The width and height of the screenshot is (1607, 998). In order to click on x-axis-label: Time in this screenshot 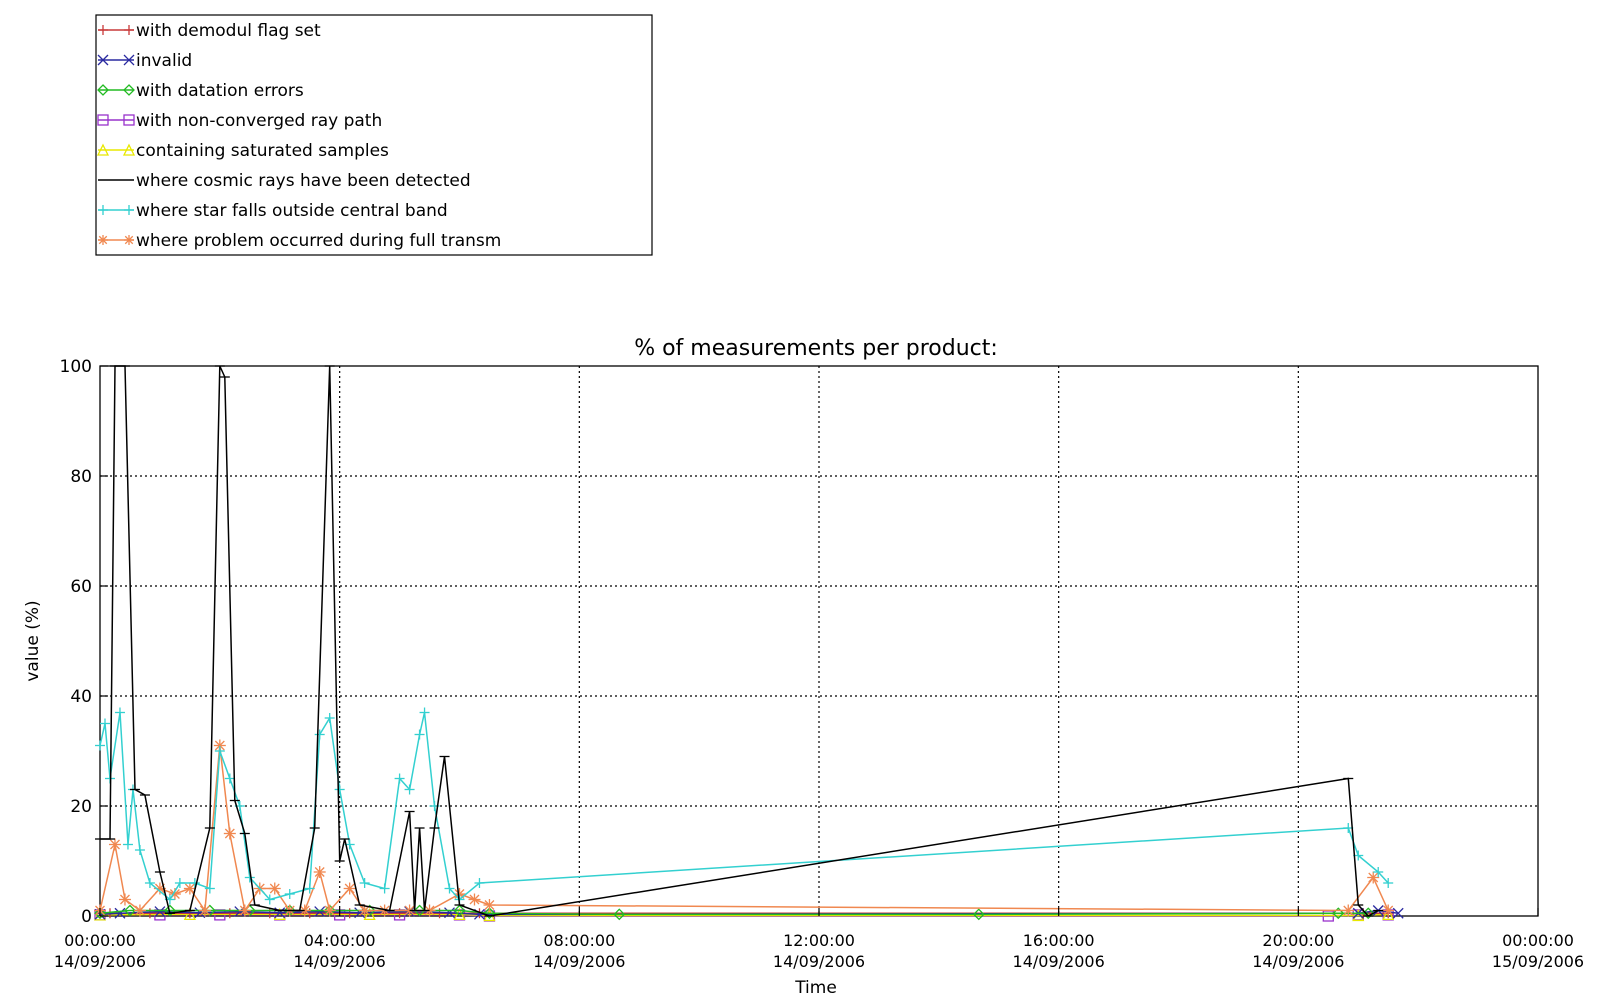, I will do `click(815, 988)`.